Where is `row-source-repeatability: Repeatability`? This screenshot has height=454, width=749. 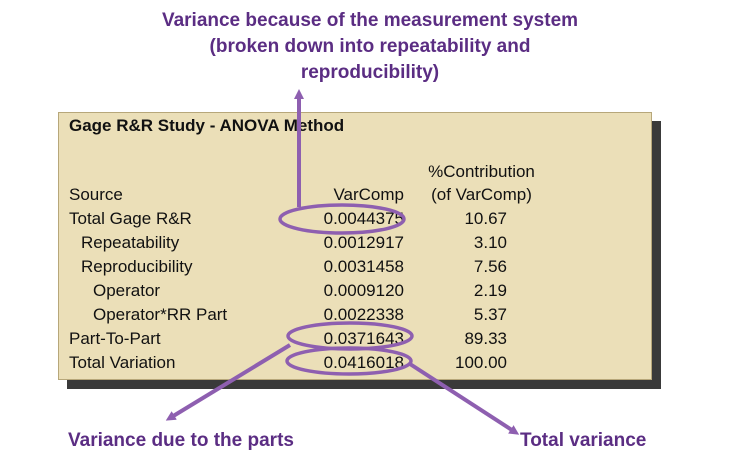
row-source-repeatability: Repeatability is located at coordinates (130, 242).